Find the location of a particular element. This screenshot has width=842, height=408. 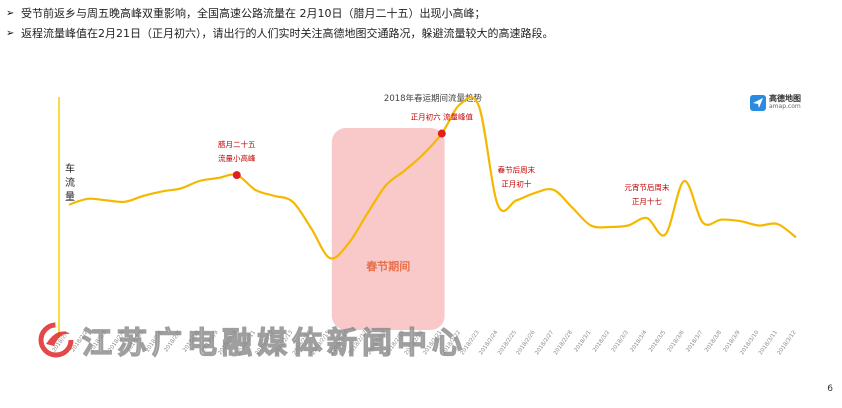

festival-band is located at coordinates (388, 229).